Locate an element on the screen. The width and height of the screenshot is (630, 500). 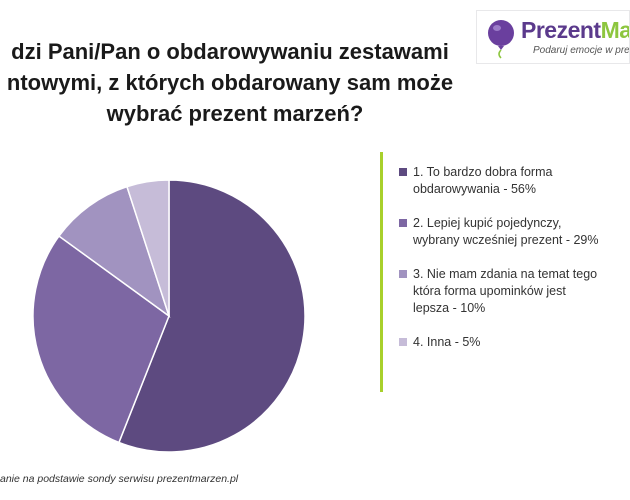
legend-label-3-line-3: lepsza - 10% is located at coordinates (449, 308).